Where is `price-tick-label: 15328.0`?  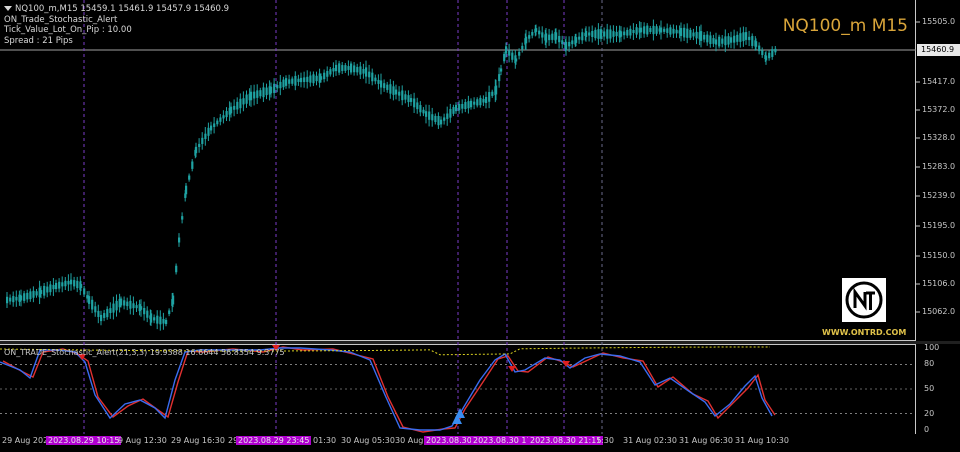
price-tick-label: 15328.0 is located at coordinates (939, 137).